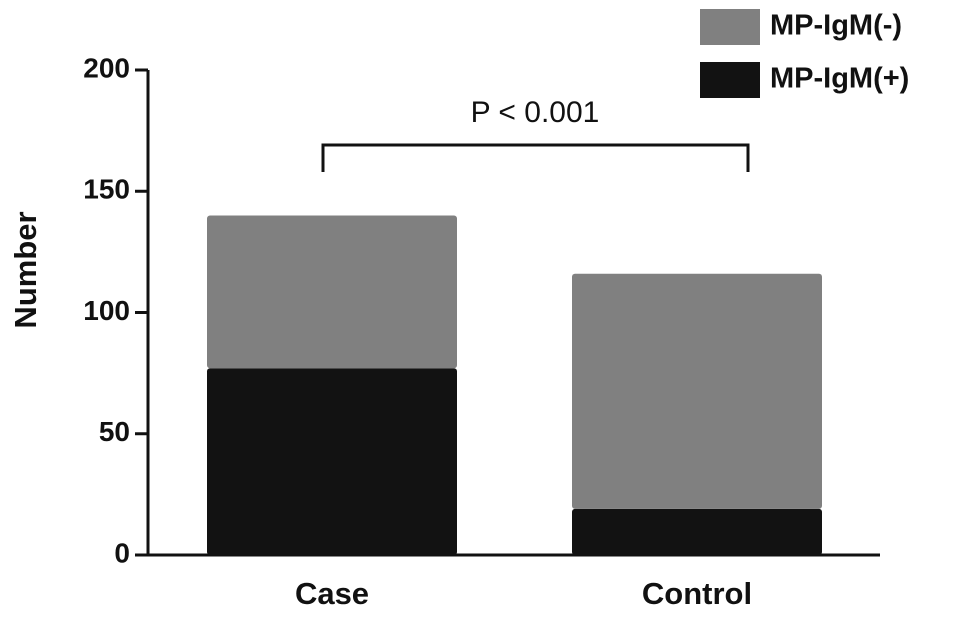  I want to click on y-tick-label: 50, so click(114, 431).